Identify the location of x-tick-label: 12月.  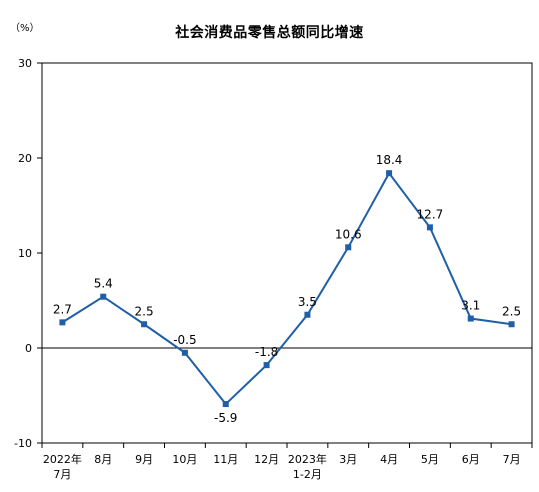
(266, 459).